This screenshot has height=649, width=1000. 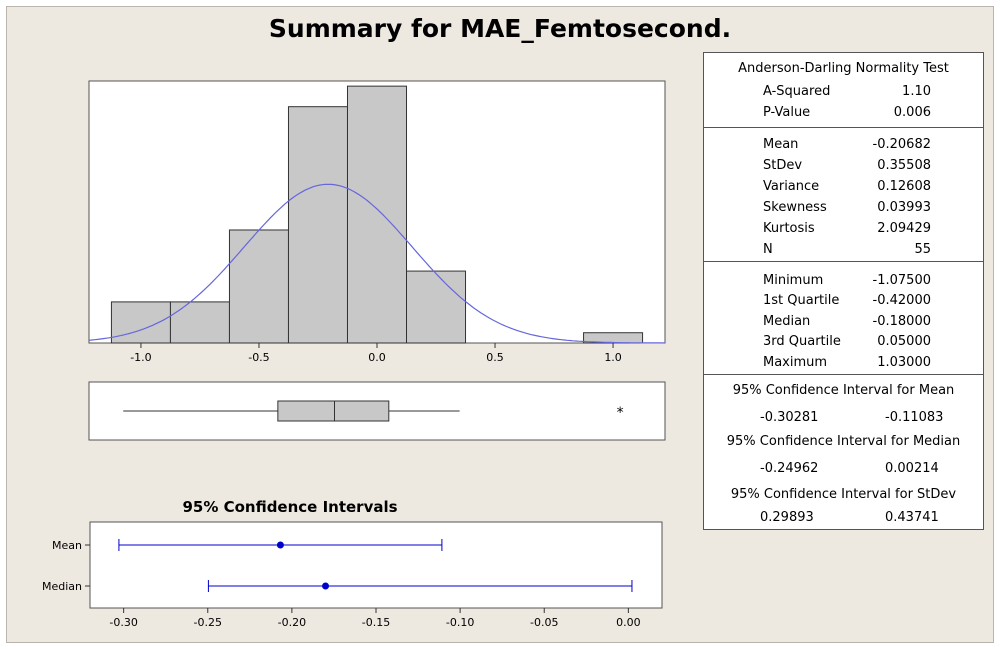 I want to click on stat-label: Mean, so click(x=781, y=144).